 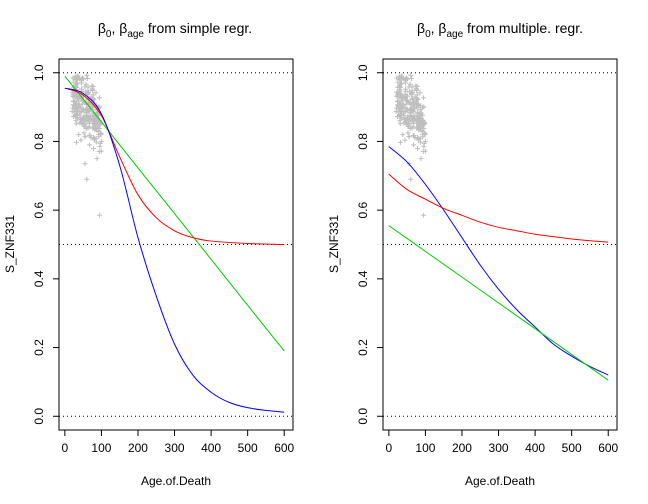 What do you see at coordinates (39, 416) in the screenshot?
I see `y-tick-label: 0.0` at bounding box center [39, 416].